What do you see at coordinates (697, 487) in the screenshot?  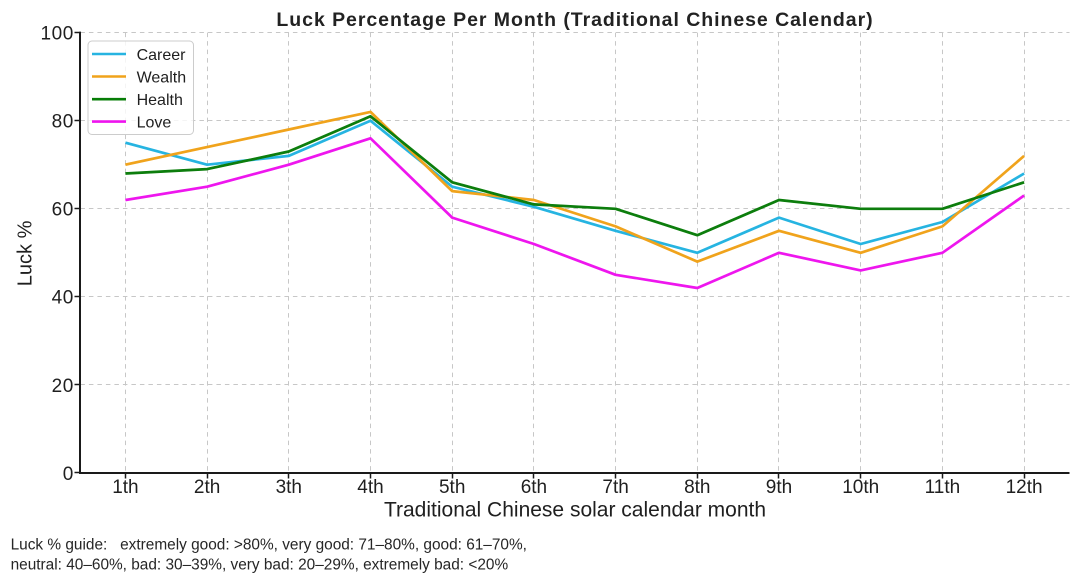 I see `svg-text: 8th` at bounding box center [697, 487].